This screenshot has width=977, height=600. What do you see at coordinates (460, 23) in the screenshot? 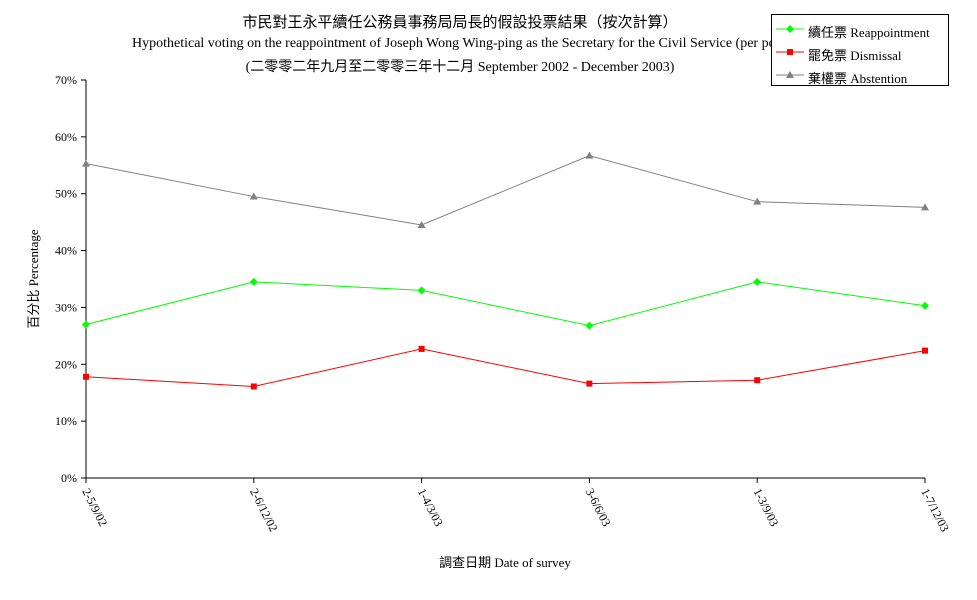
I see `chart-title: 市民對王永平續任公務員事務局局長的假設投票結果（按次計算）` at bounding box center [460, 23].